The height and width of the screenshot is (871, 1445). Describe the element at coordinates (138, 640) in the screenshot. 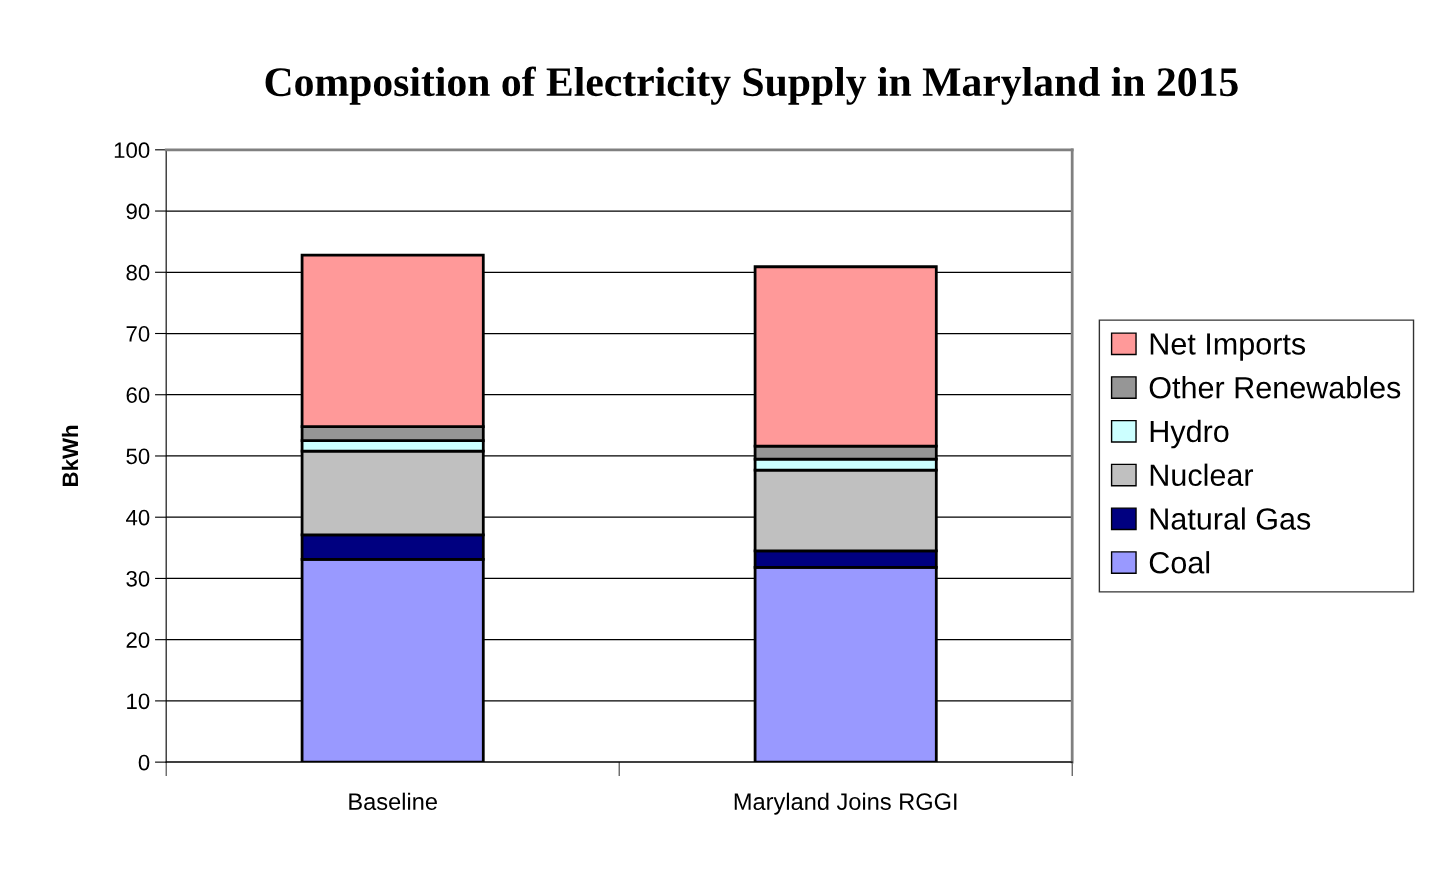

I see `y-tick-label: 20` at that location.